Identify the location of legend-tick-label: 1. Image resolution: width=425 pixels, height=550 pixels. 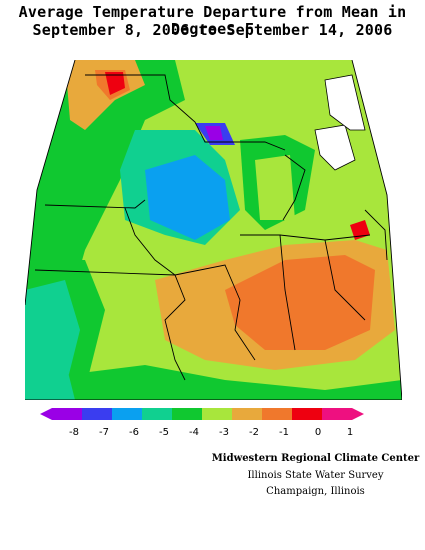
(350, 432).